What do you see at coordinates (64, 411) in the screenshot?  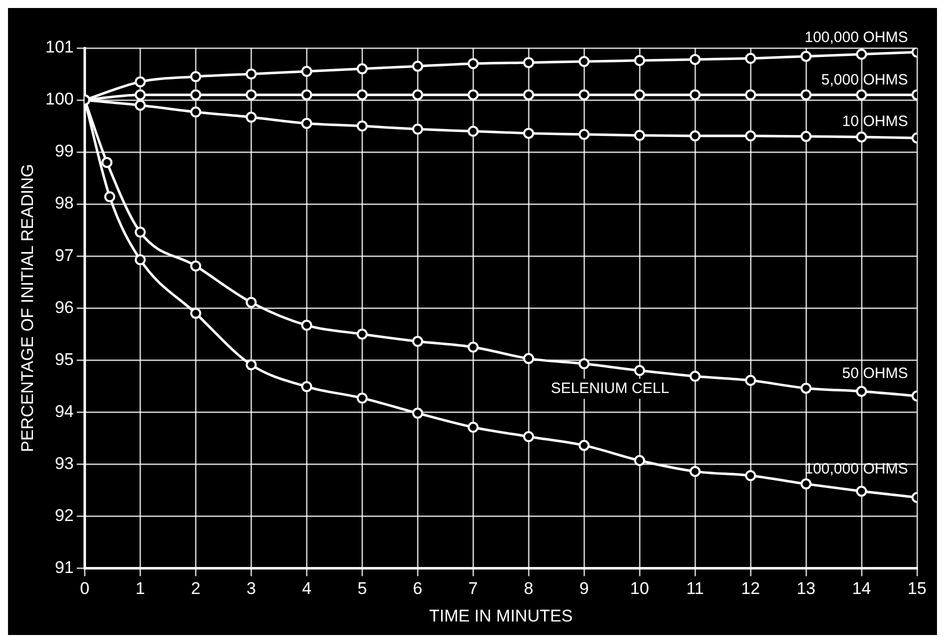 I see `y-tick-label: 94` at bounding box center [64, 411].